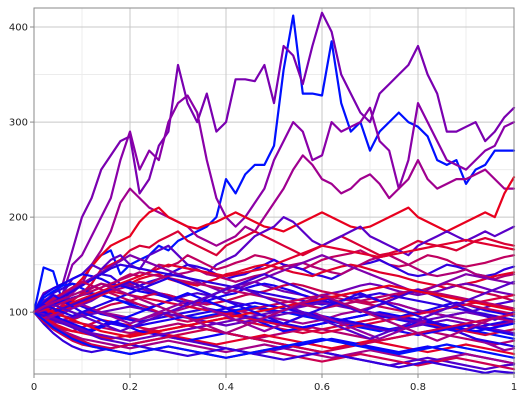  Describe the element at coordinates (21, 171) in the screenshot. I see `y-axis-ticks: 100 200 300 400` at that location.